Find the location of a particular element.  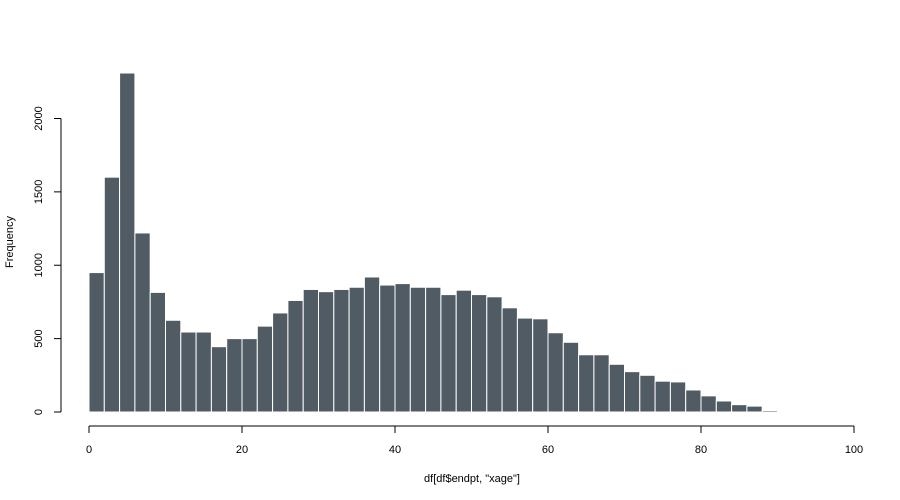

y-tick-label: 1000 is located at coordinates (39, 265).